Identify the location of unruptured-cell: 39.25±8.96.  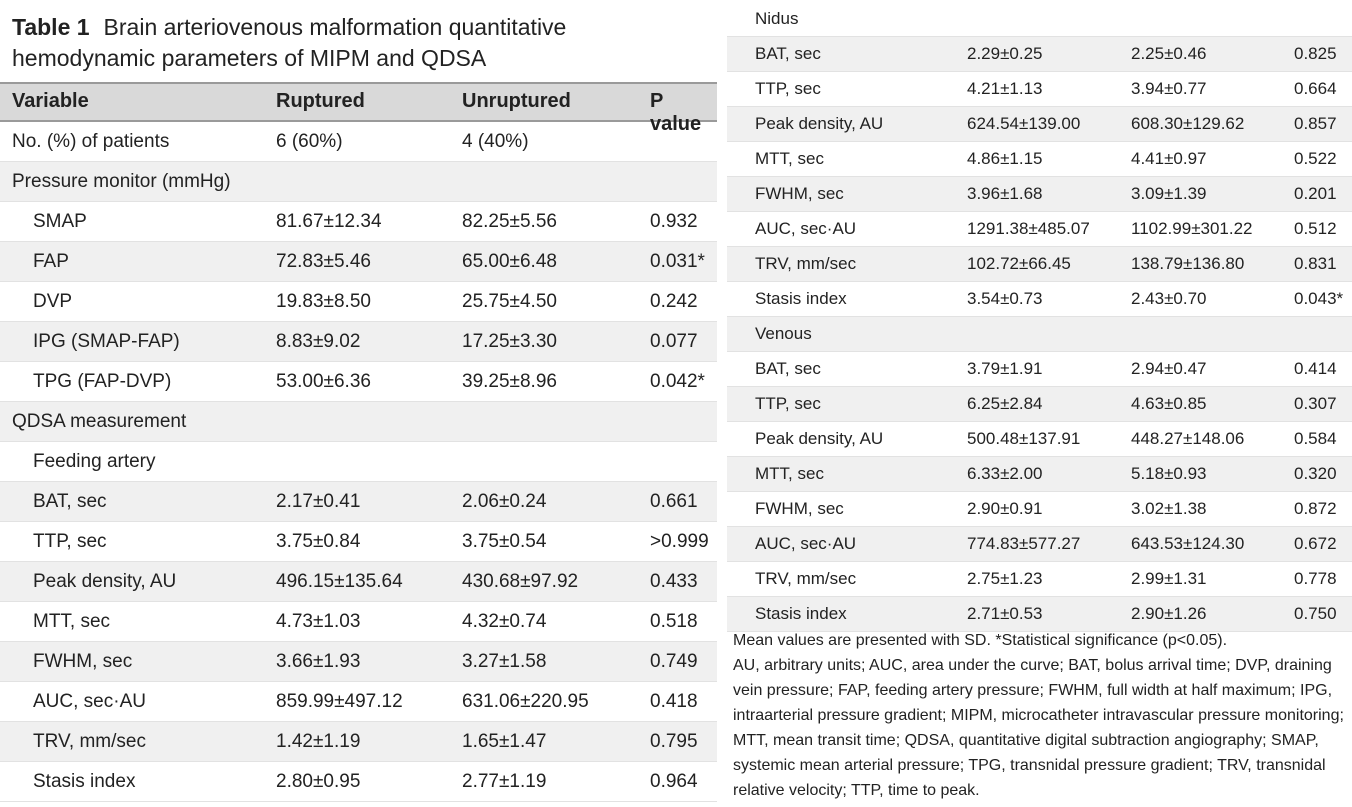
(509, 381).